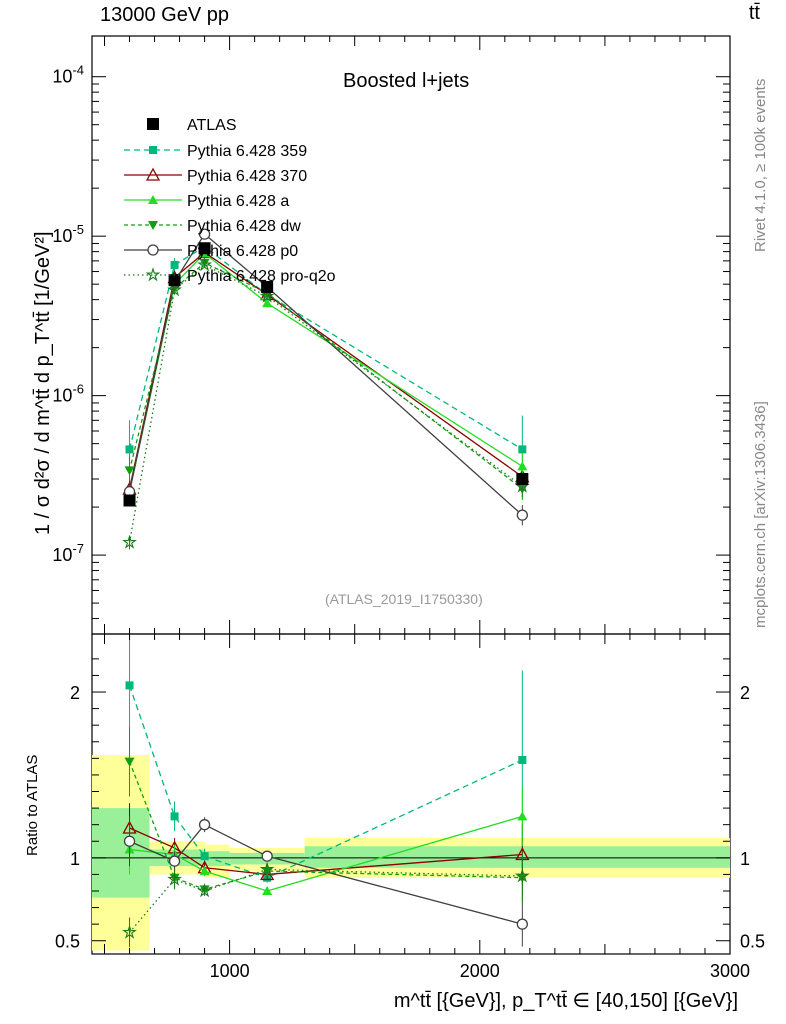 The image size is (786, 1024). What do you see at coordinates (153, 174) in the screenshot?
I see `marker-triangle-open` at bounding box center [153, 174].